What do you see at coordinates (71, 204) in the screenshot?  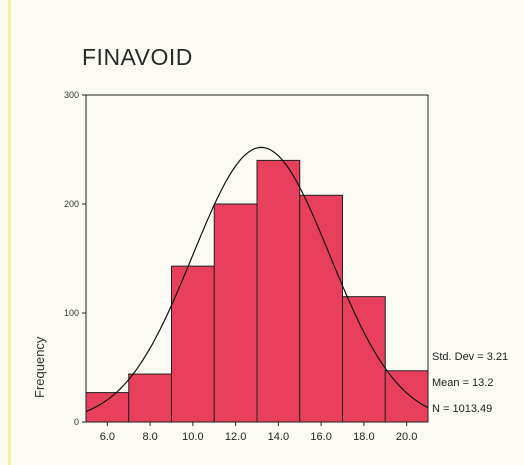 I see `y-tick-label: 200` at bounding box center [71, 204].